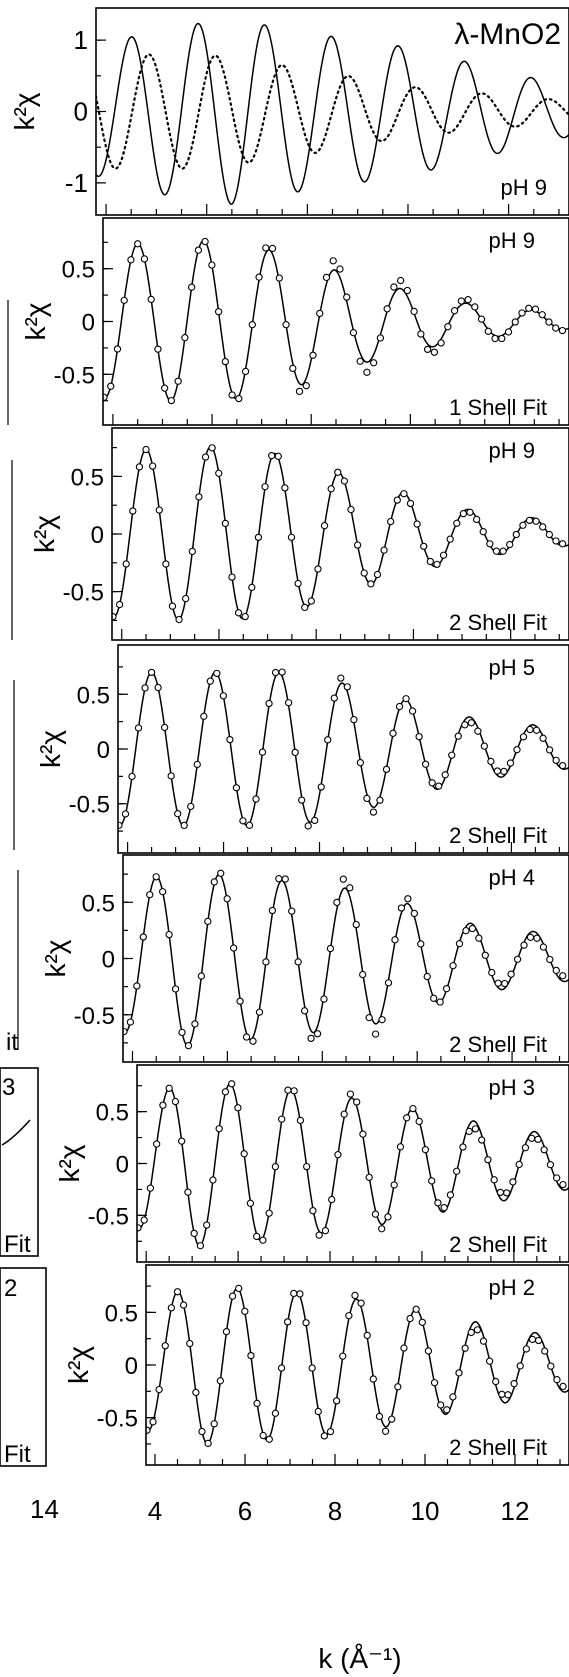  What do you see at coordinates (8, 1087) in the screenshot?
I see `fragment-label: 3` at bounding box center [8, 1087].